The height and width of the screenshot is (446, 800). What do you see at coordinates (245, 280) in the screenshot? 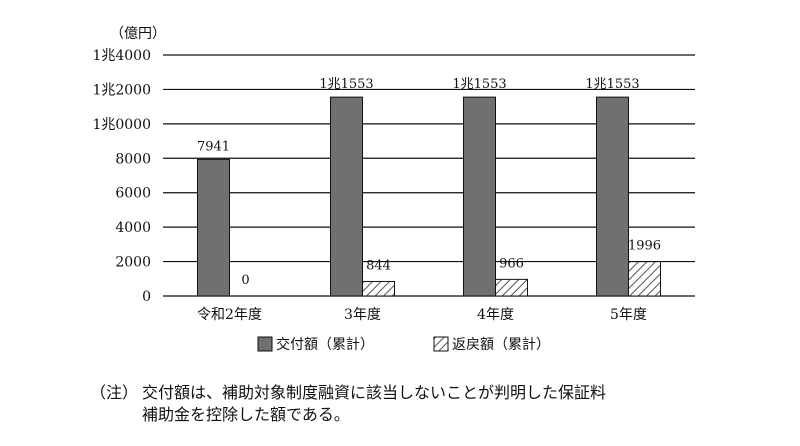
I see `data-label-returned: 0` at bounding box center [245, 280].